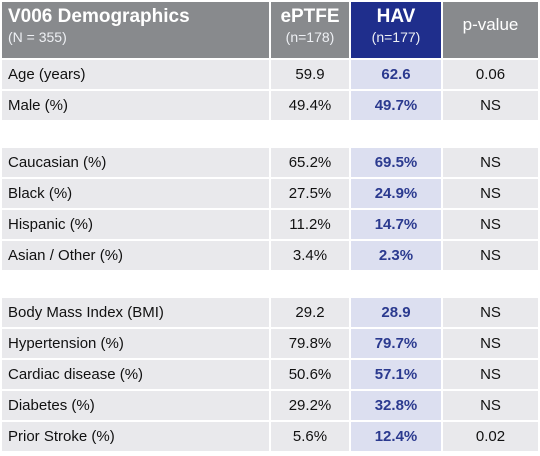 The height and width of the screenshot is (456, 540). What do you see at coordinates (310, 74) in the screenshot?
I see `eptfe-value: 59.9` at bounding box center [310, 74].